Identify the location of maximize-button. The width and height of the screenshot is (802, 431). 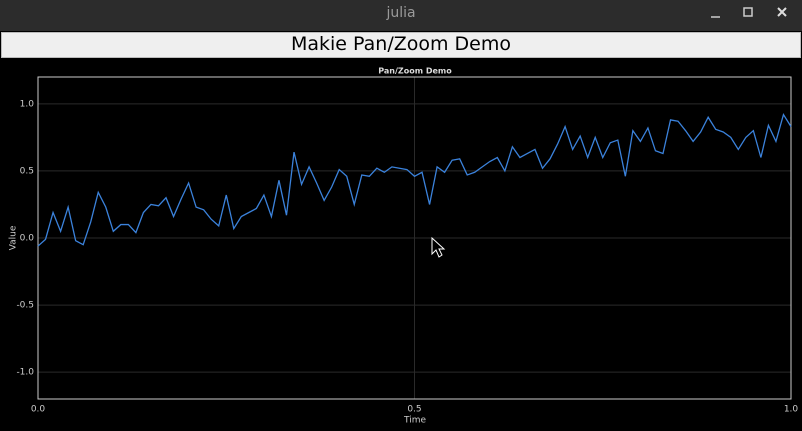
(748, 12).